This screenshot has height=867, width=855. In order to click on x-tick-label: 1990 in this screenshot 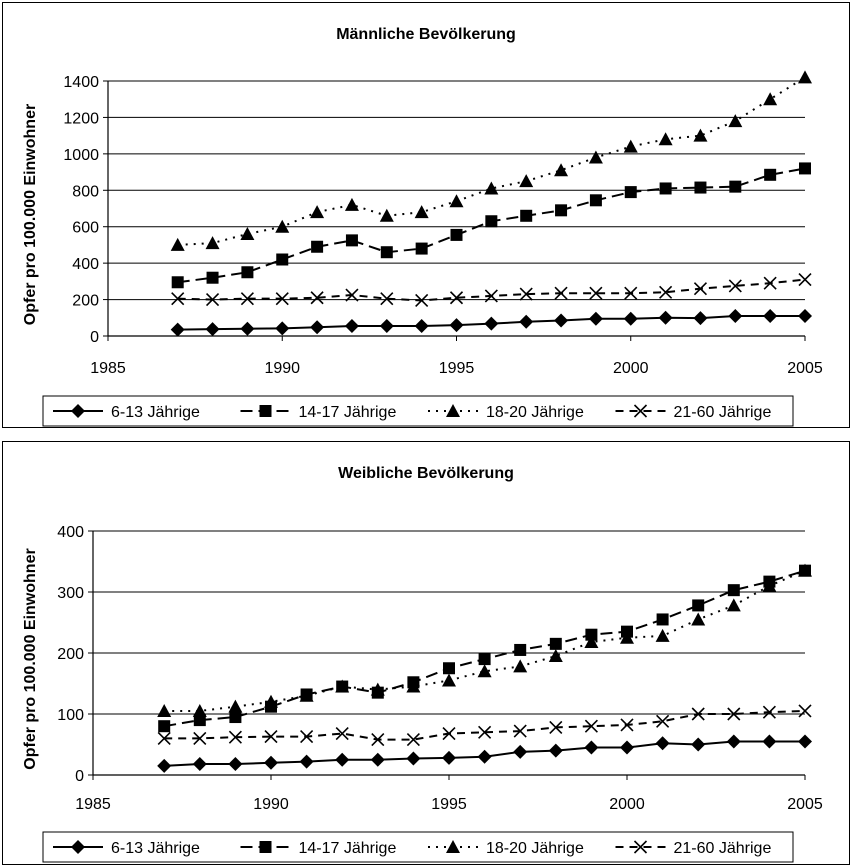, I will do `click(282, 368)`.